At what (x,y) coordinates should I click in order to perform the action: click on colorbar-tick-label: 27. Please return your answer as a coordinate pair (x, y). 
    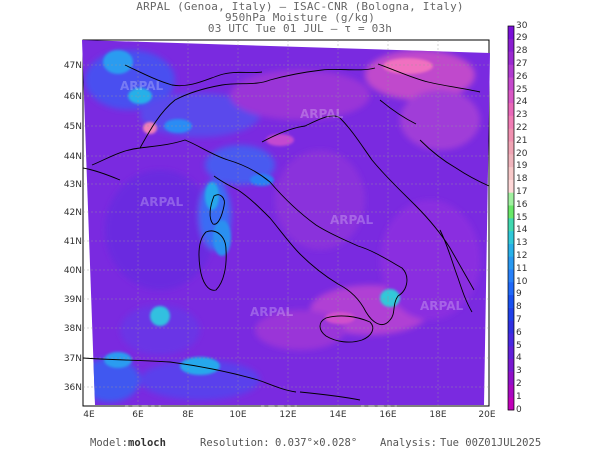
    Looking at the image, I should click on (522, 63).